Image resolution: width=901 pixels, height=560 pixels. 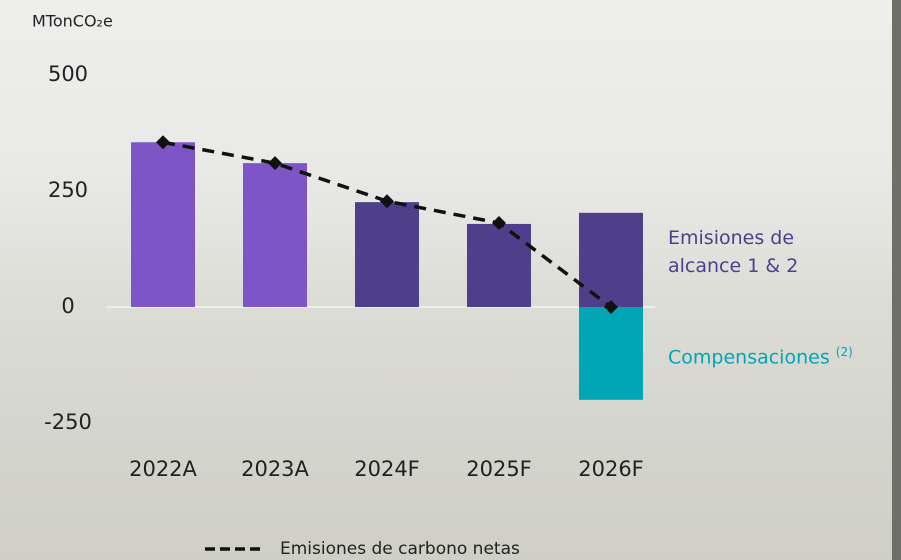 What do you see at coordinates (896, 280) in the screenshot?
I see `background-edge` at bounding box center [896, 280].